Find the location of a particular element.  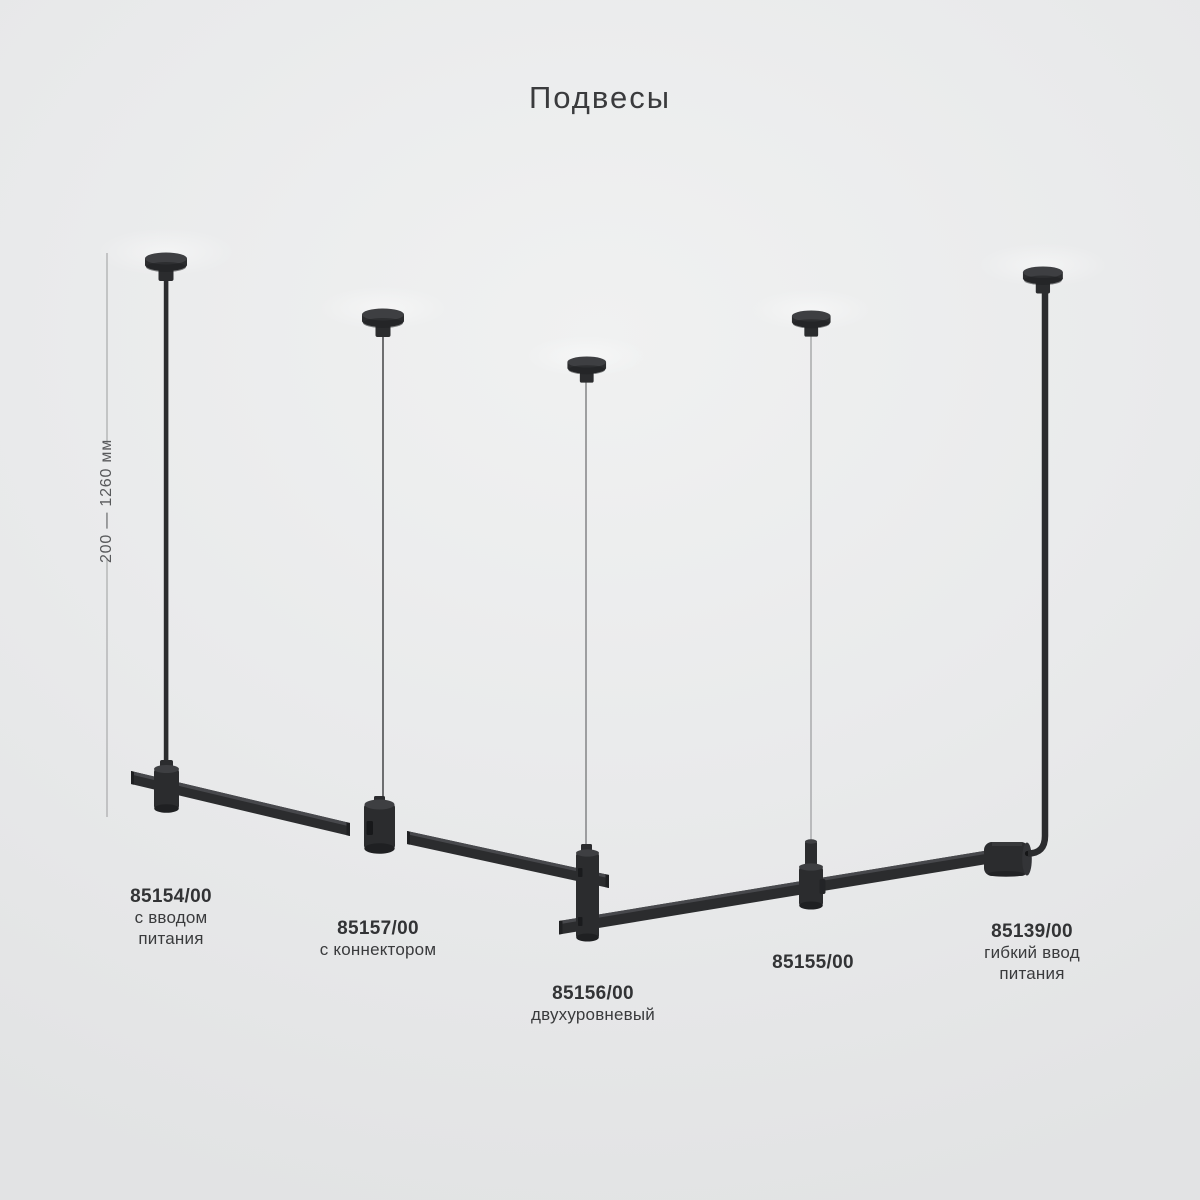

product-label-power-input: 85154/00 с вводом питания is located at coordinates (171, 917).